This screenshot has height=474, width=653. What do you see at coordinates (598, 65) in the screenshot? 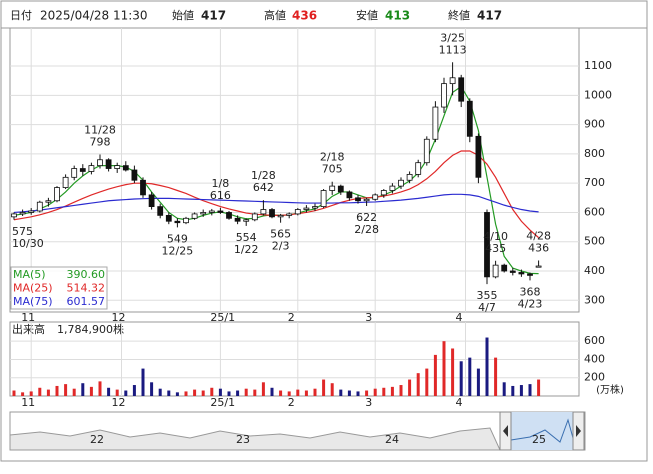
I see `y-tick-label: 1100` at bounding box center [598, 65].